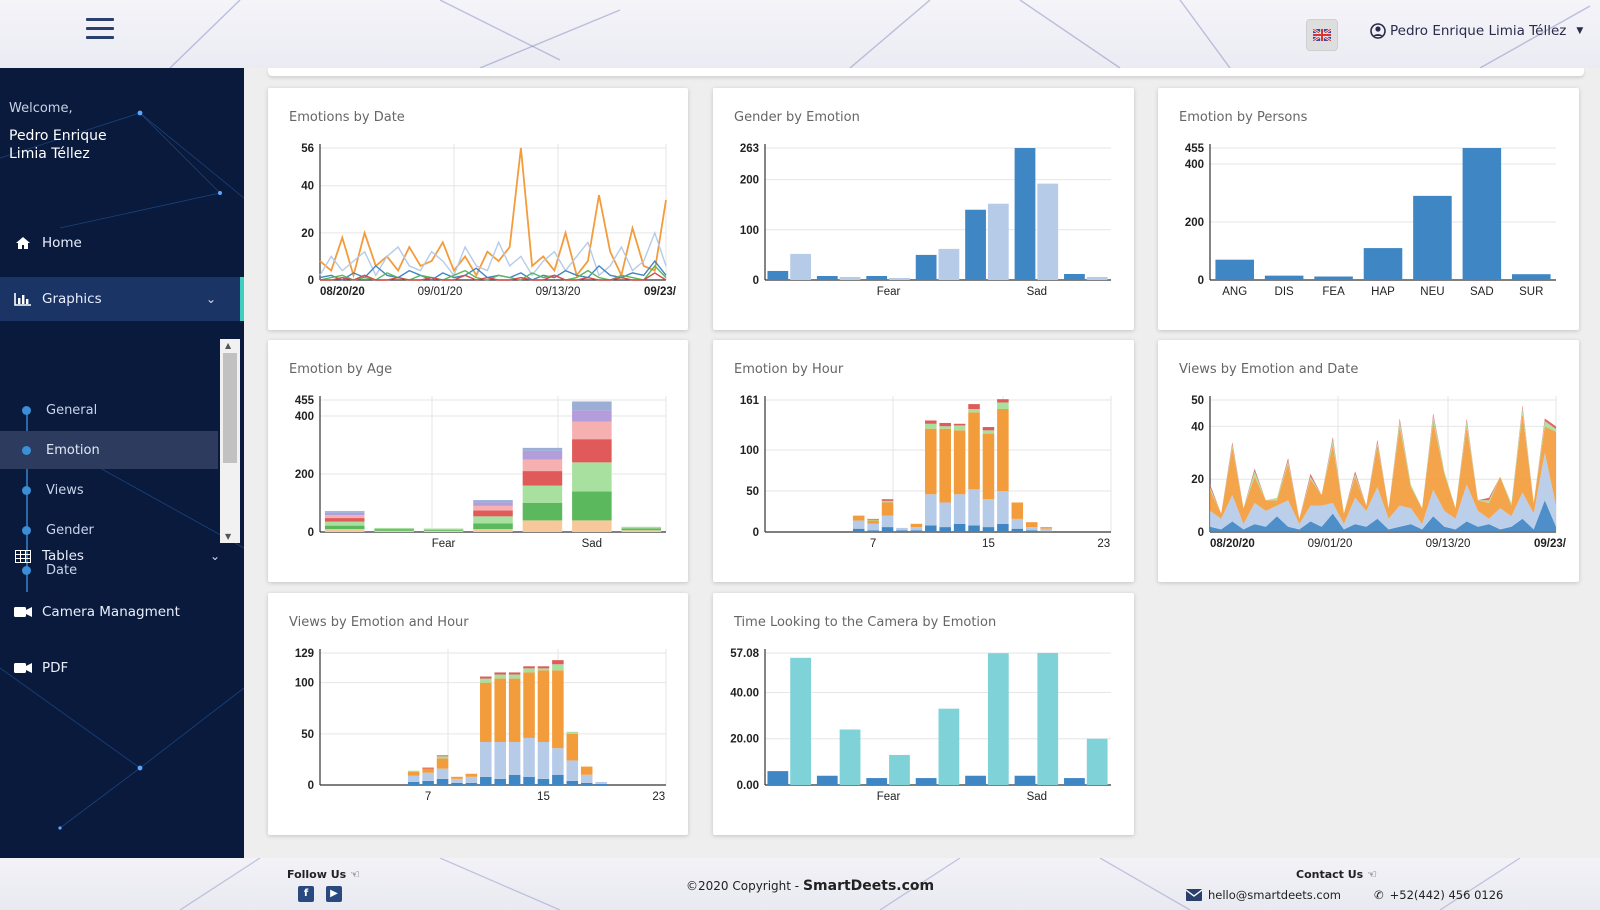  What do you see at coordinates (63, 556) in the screenshot?
I see `nav-tables-label: Tables` at bounding box center [63, 556].